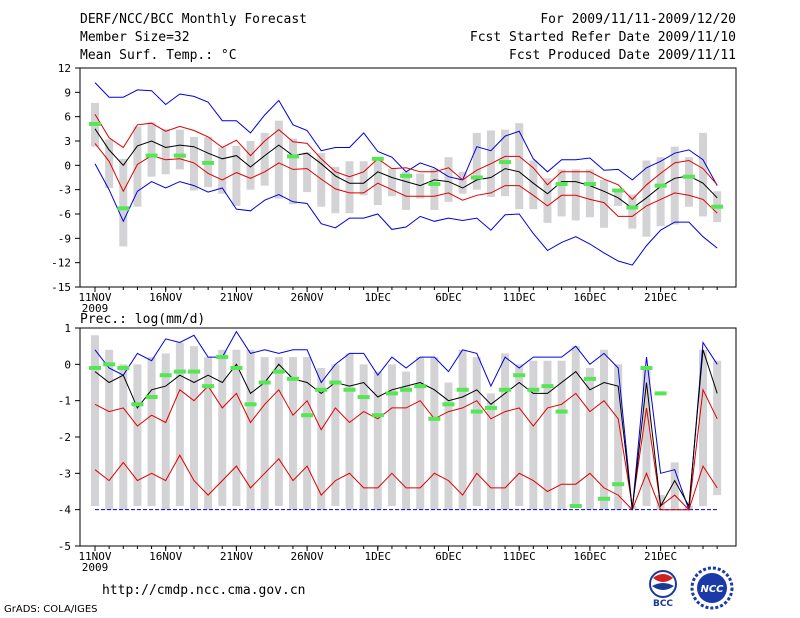 This screenshot has width=800, height=618. What do you see at coordinates (519, 556) in the screenshot?
I see `prec-x-tick-label: 11DEC` at bounding box center [519, 556].